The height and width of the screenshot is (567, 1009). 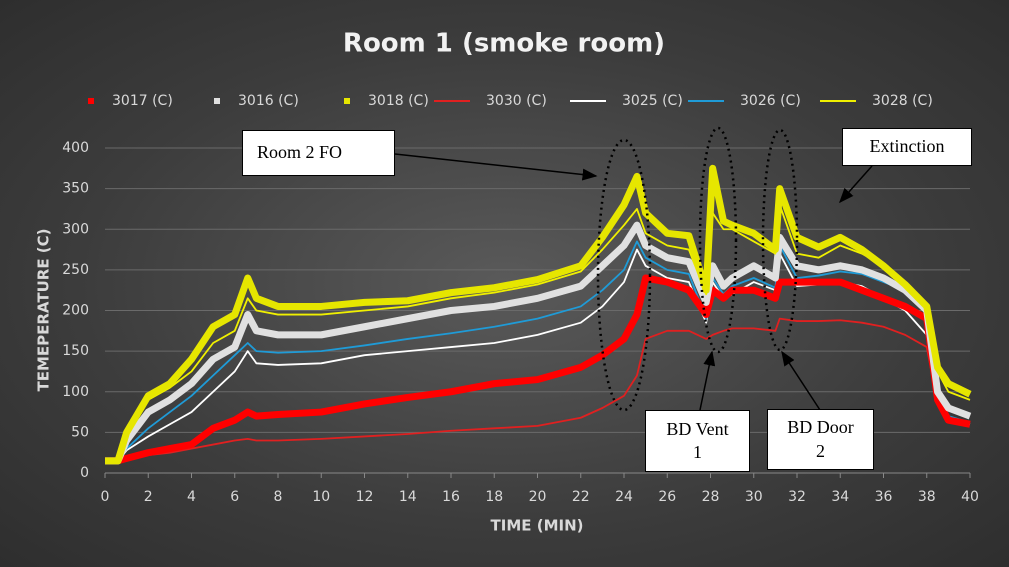 What do you see at coordinates (907, 147) in the screenshot?
I see `annotation: Extinction` at bounding box center [907, 147].